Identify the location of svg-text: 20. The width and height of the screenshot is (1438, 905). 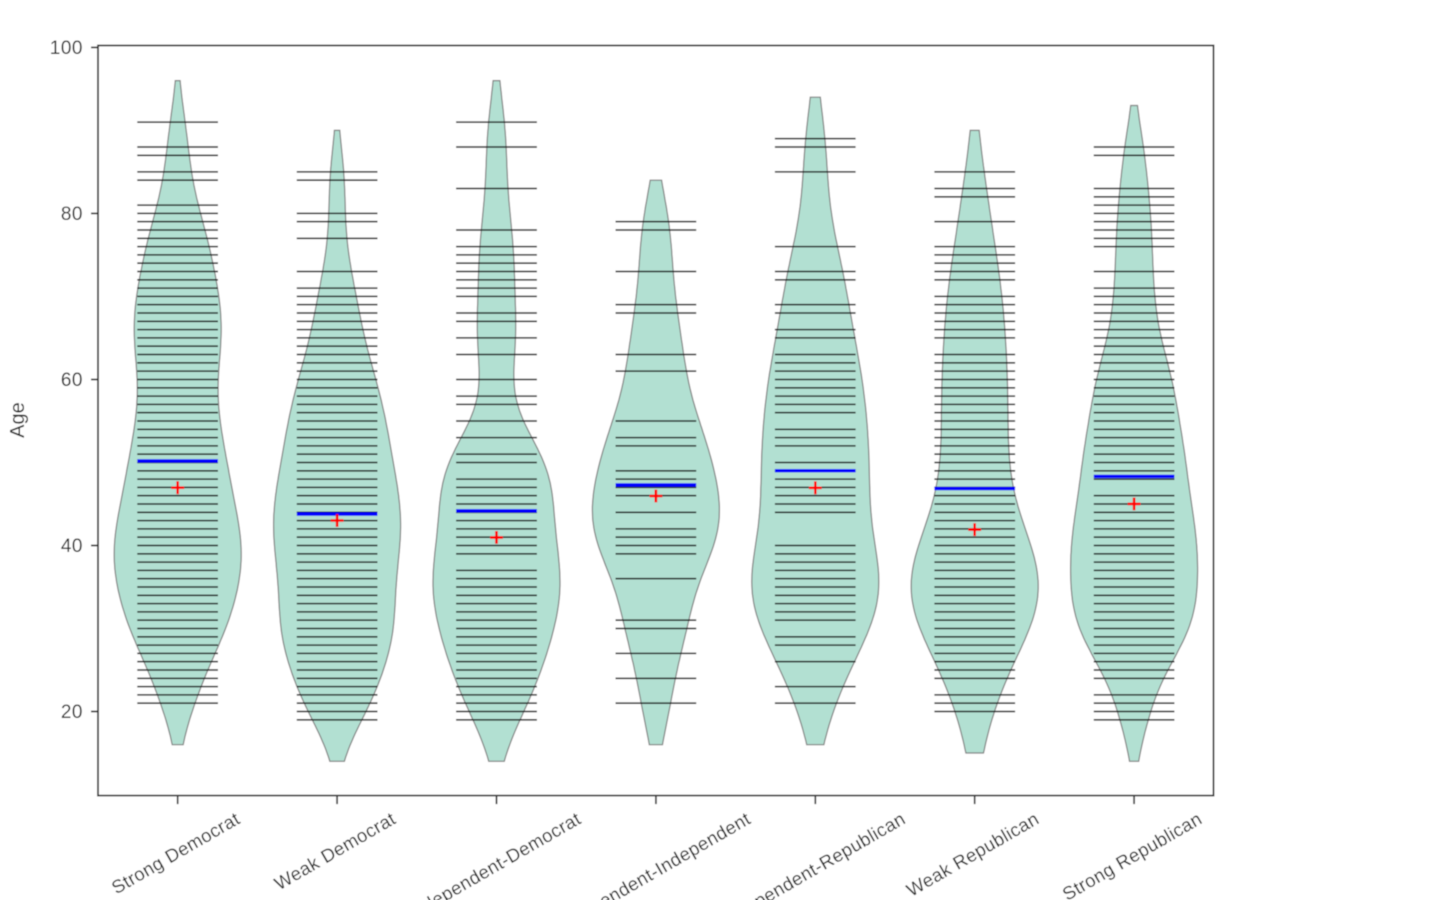
(72, 712).